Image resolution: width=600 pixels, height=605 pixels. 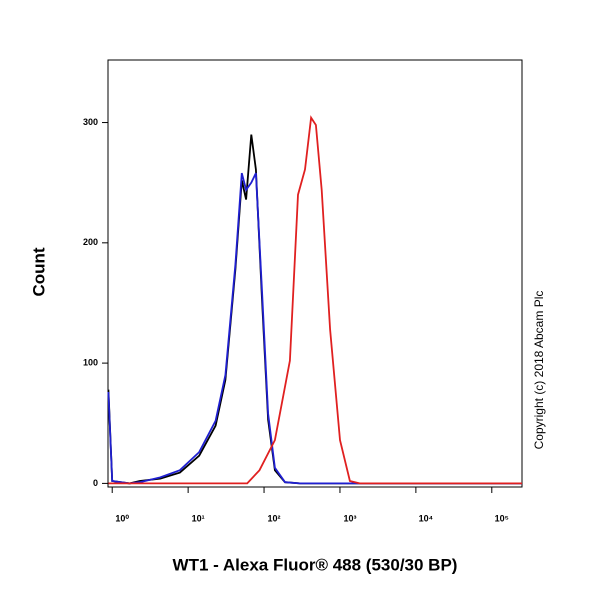 I want to click on x-tick-label: 10¹, so click(x=198, y=518).